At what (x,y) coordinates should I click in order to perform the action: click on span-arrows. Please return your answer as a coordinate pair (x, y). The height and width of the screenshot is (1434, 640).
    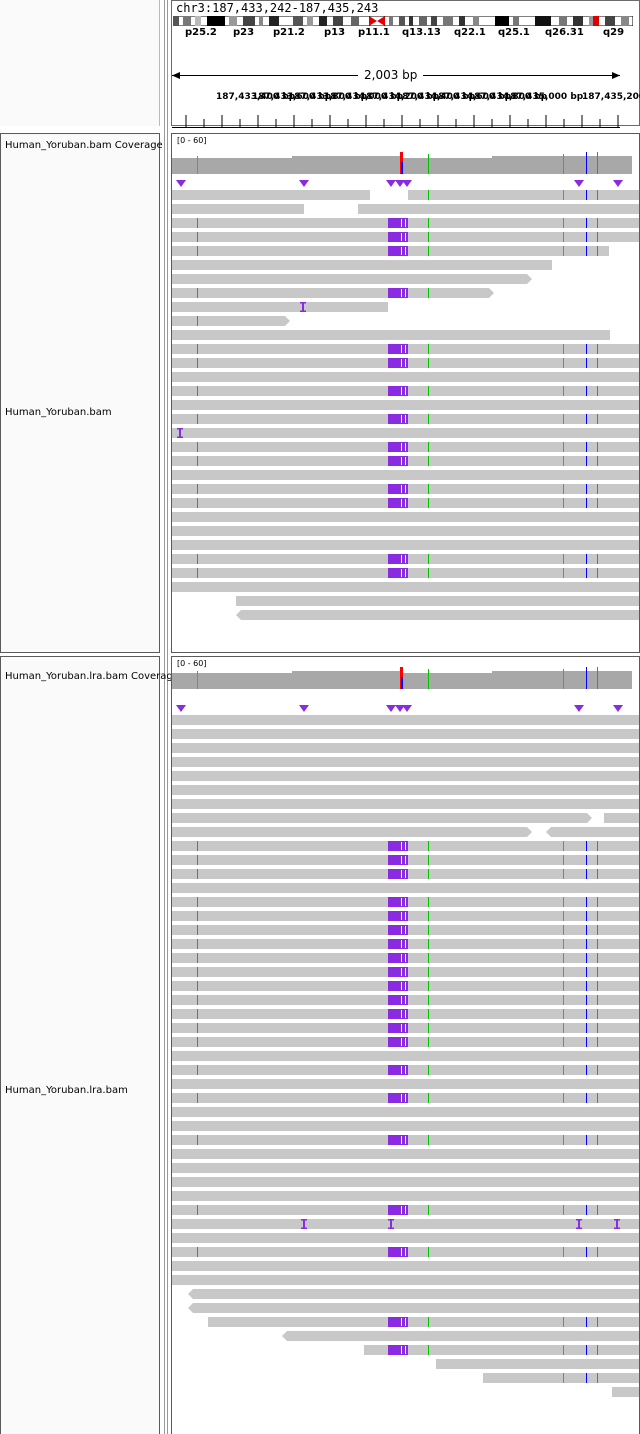
    Looking at the image, I should click on (396, 75).